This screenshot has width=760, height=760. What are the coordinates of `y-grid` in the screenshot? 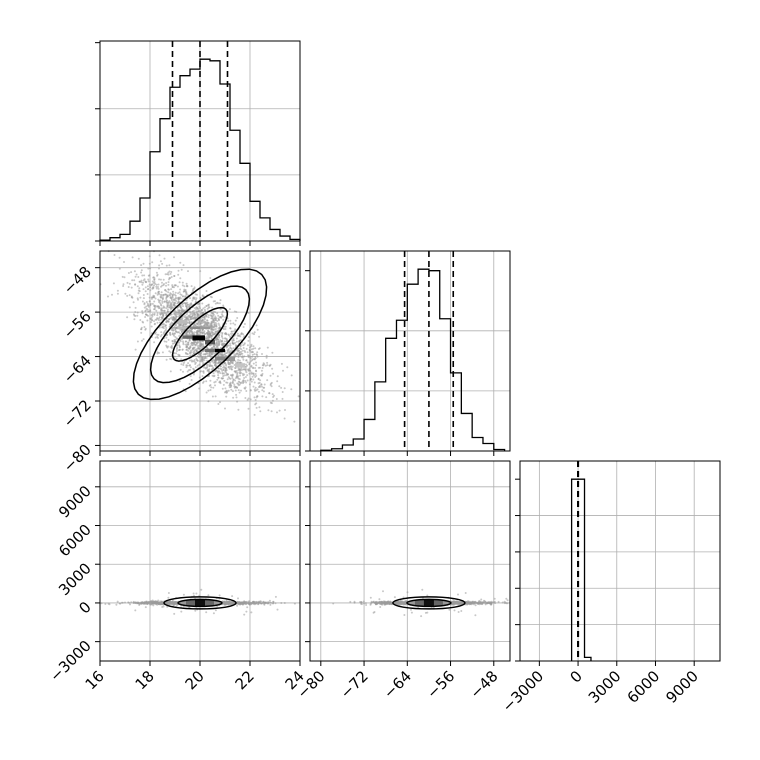 It's located at (410, 564).